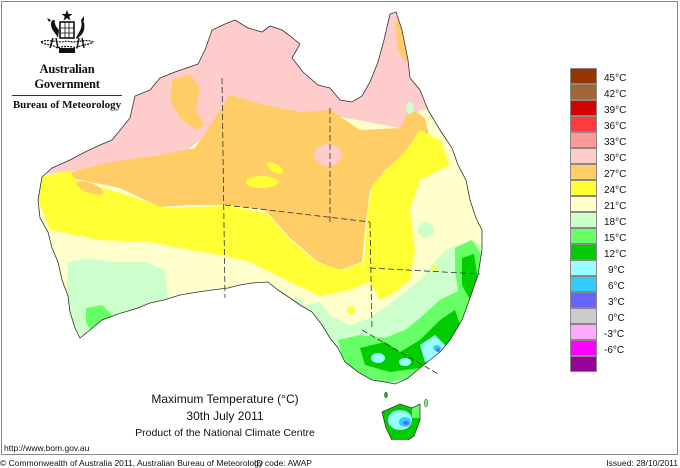 This screenshot has width=680, height=468. I want to click on legend-label: 27°C, so click(615, 174).